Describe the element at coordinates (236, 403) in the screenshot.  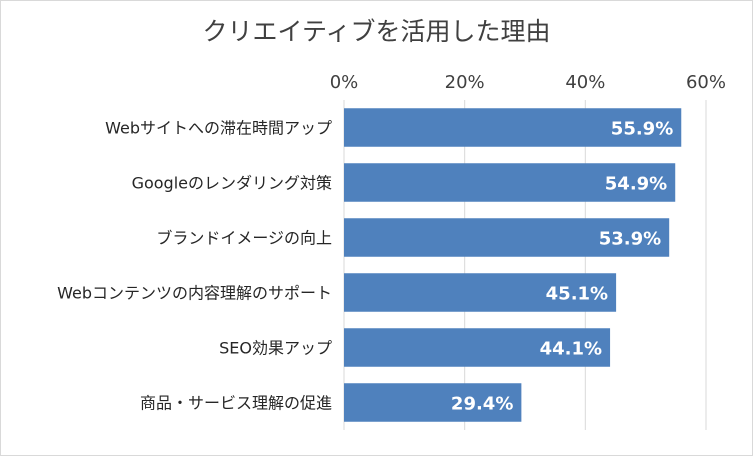
I see `category-label: 商品・サービス理解の促進` at that location.